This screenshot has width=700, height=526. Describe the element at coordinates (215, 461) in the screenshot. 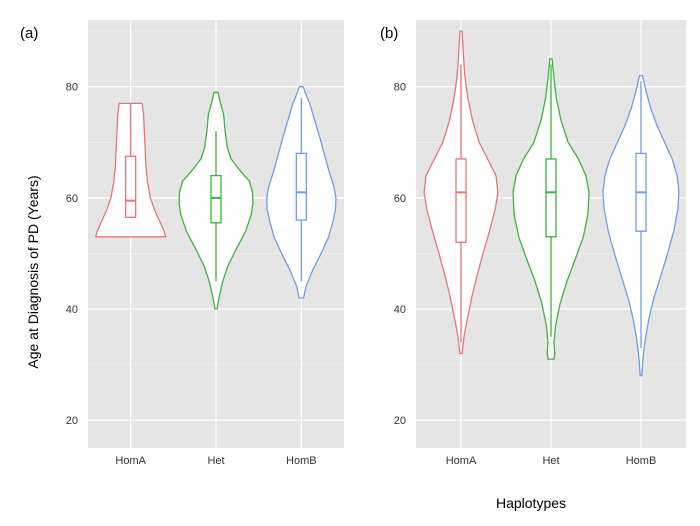

I see `panel-a-xtick-het: Het` at that location.